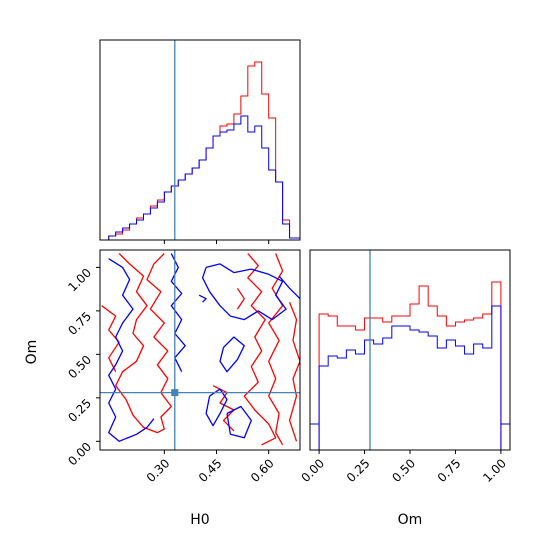 The height and width of the screenshot is (550, 550). I want to click on h0-axis-label: H0, so click(199, 520).